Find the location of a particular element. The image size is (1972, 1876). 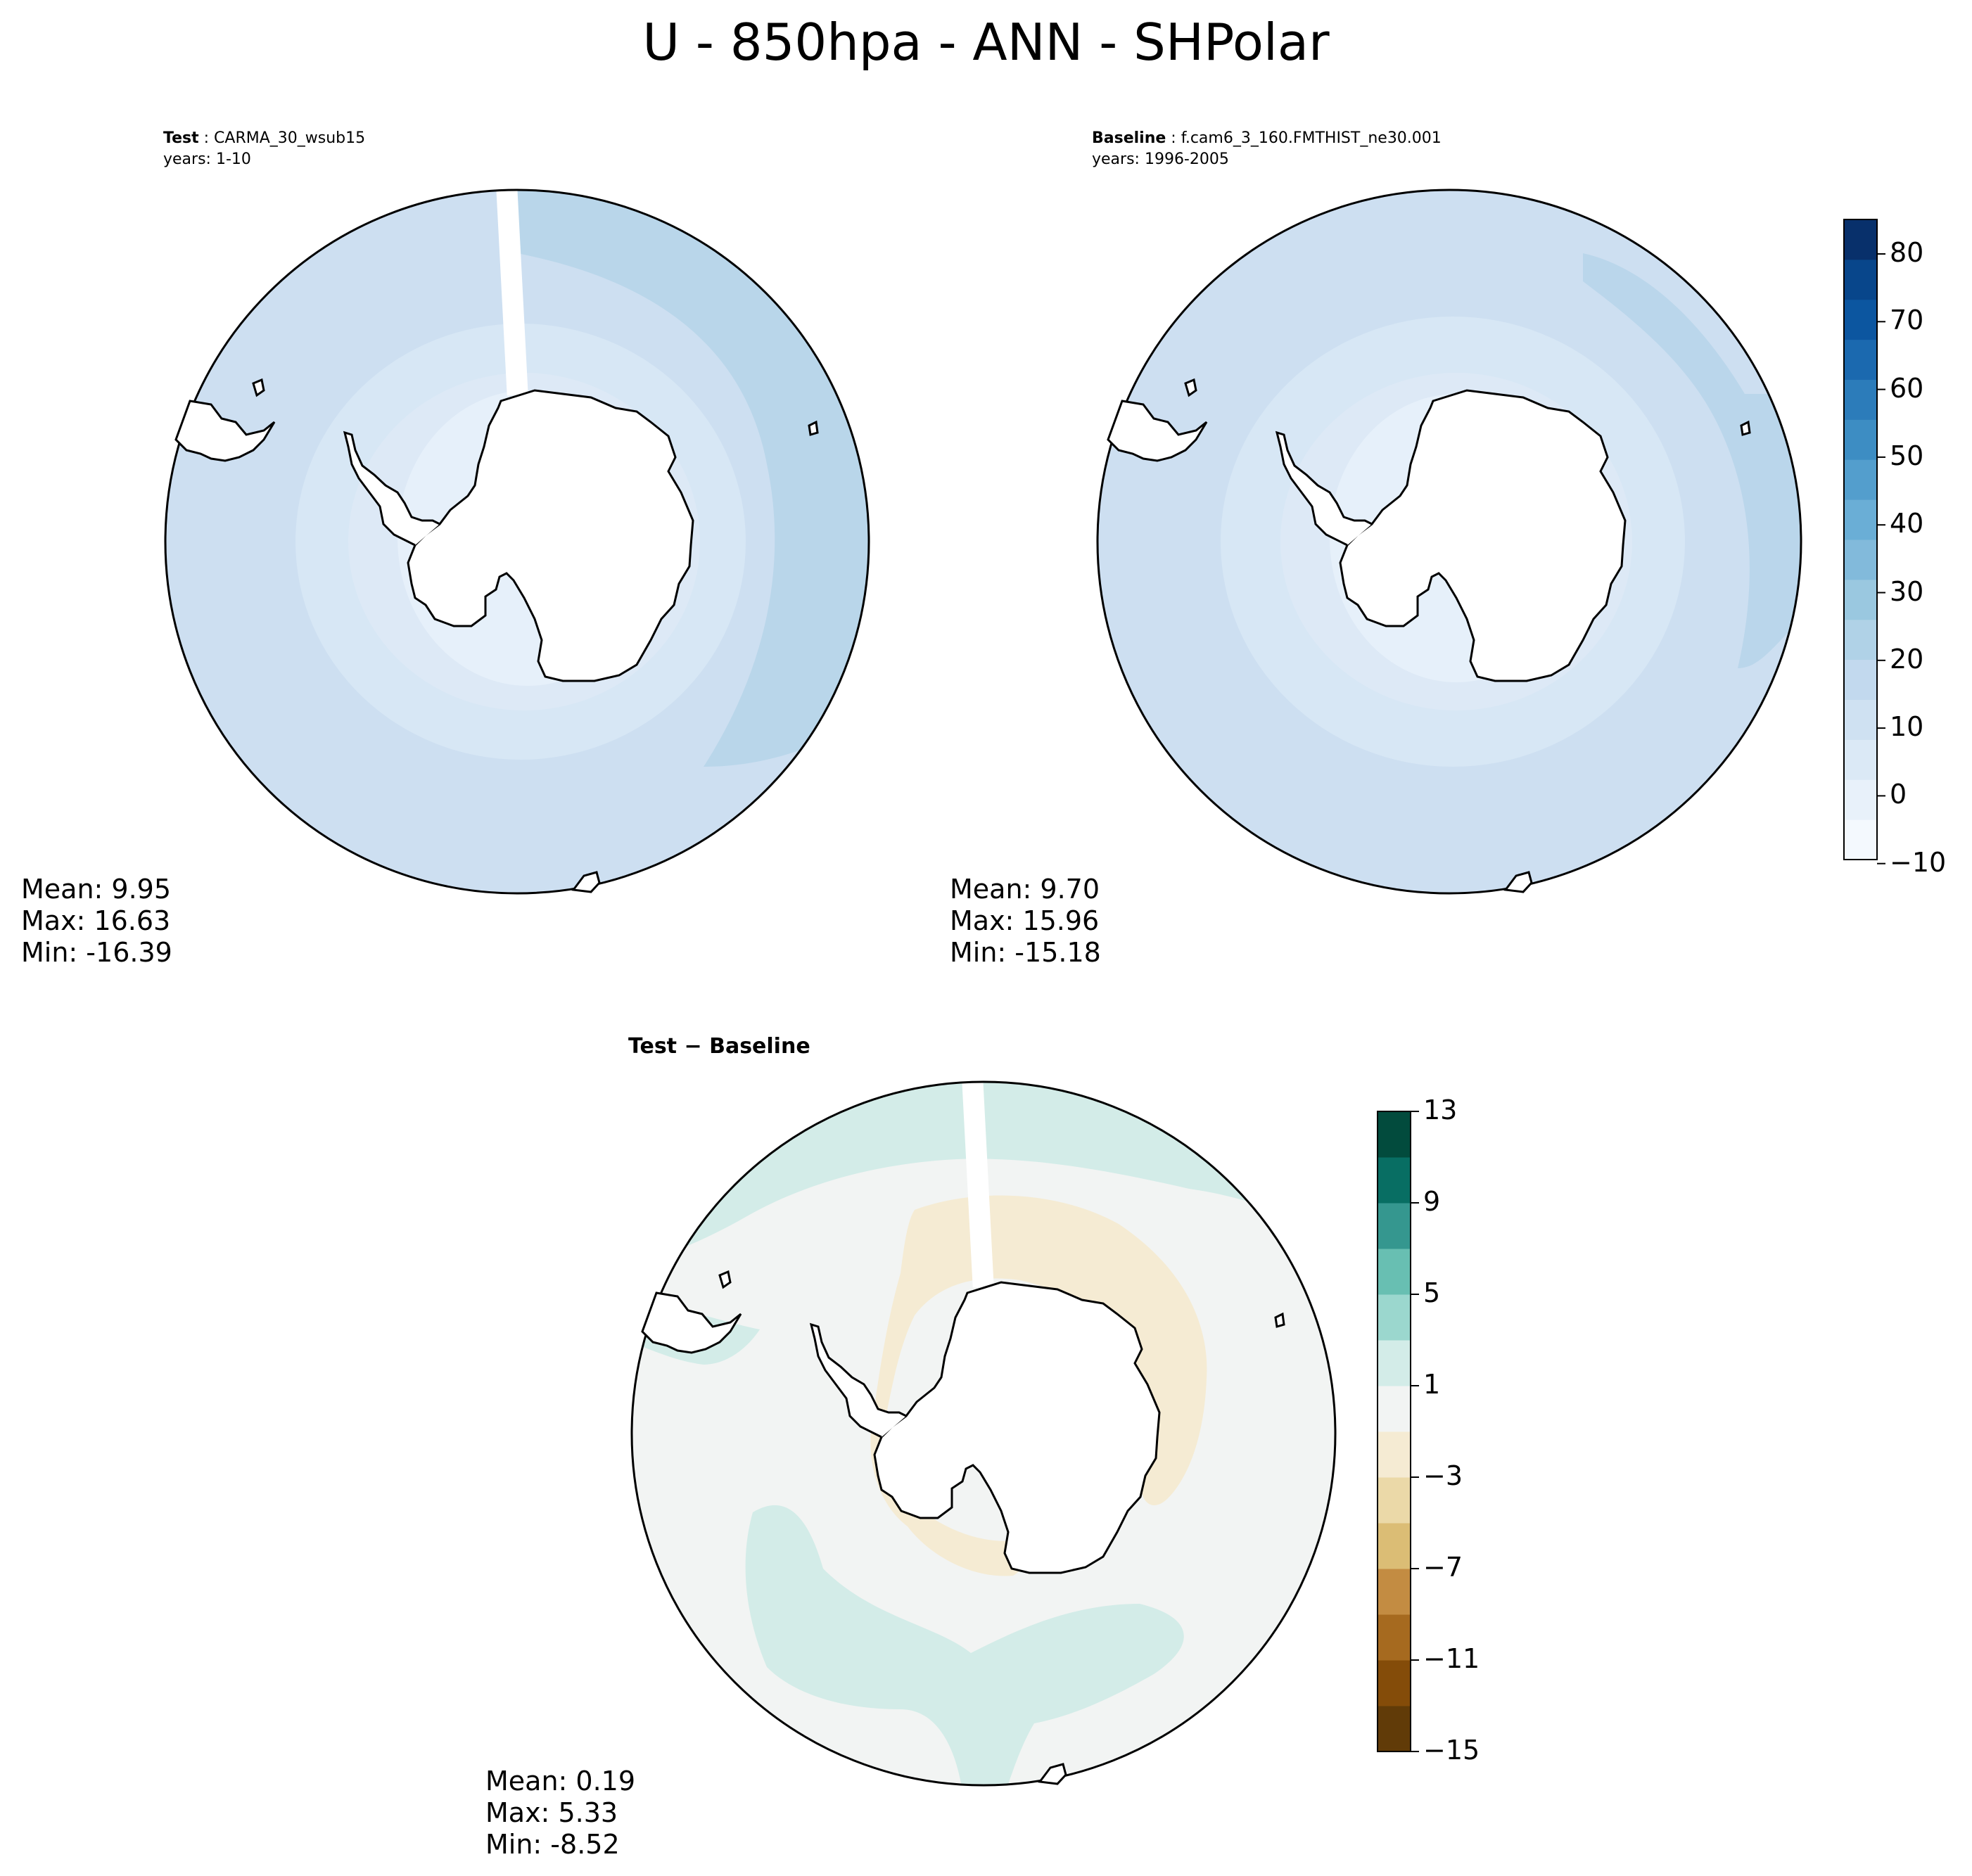

main-colorbar-tick-label: 0 is located at coordinates (1899, 795).